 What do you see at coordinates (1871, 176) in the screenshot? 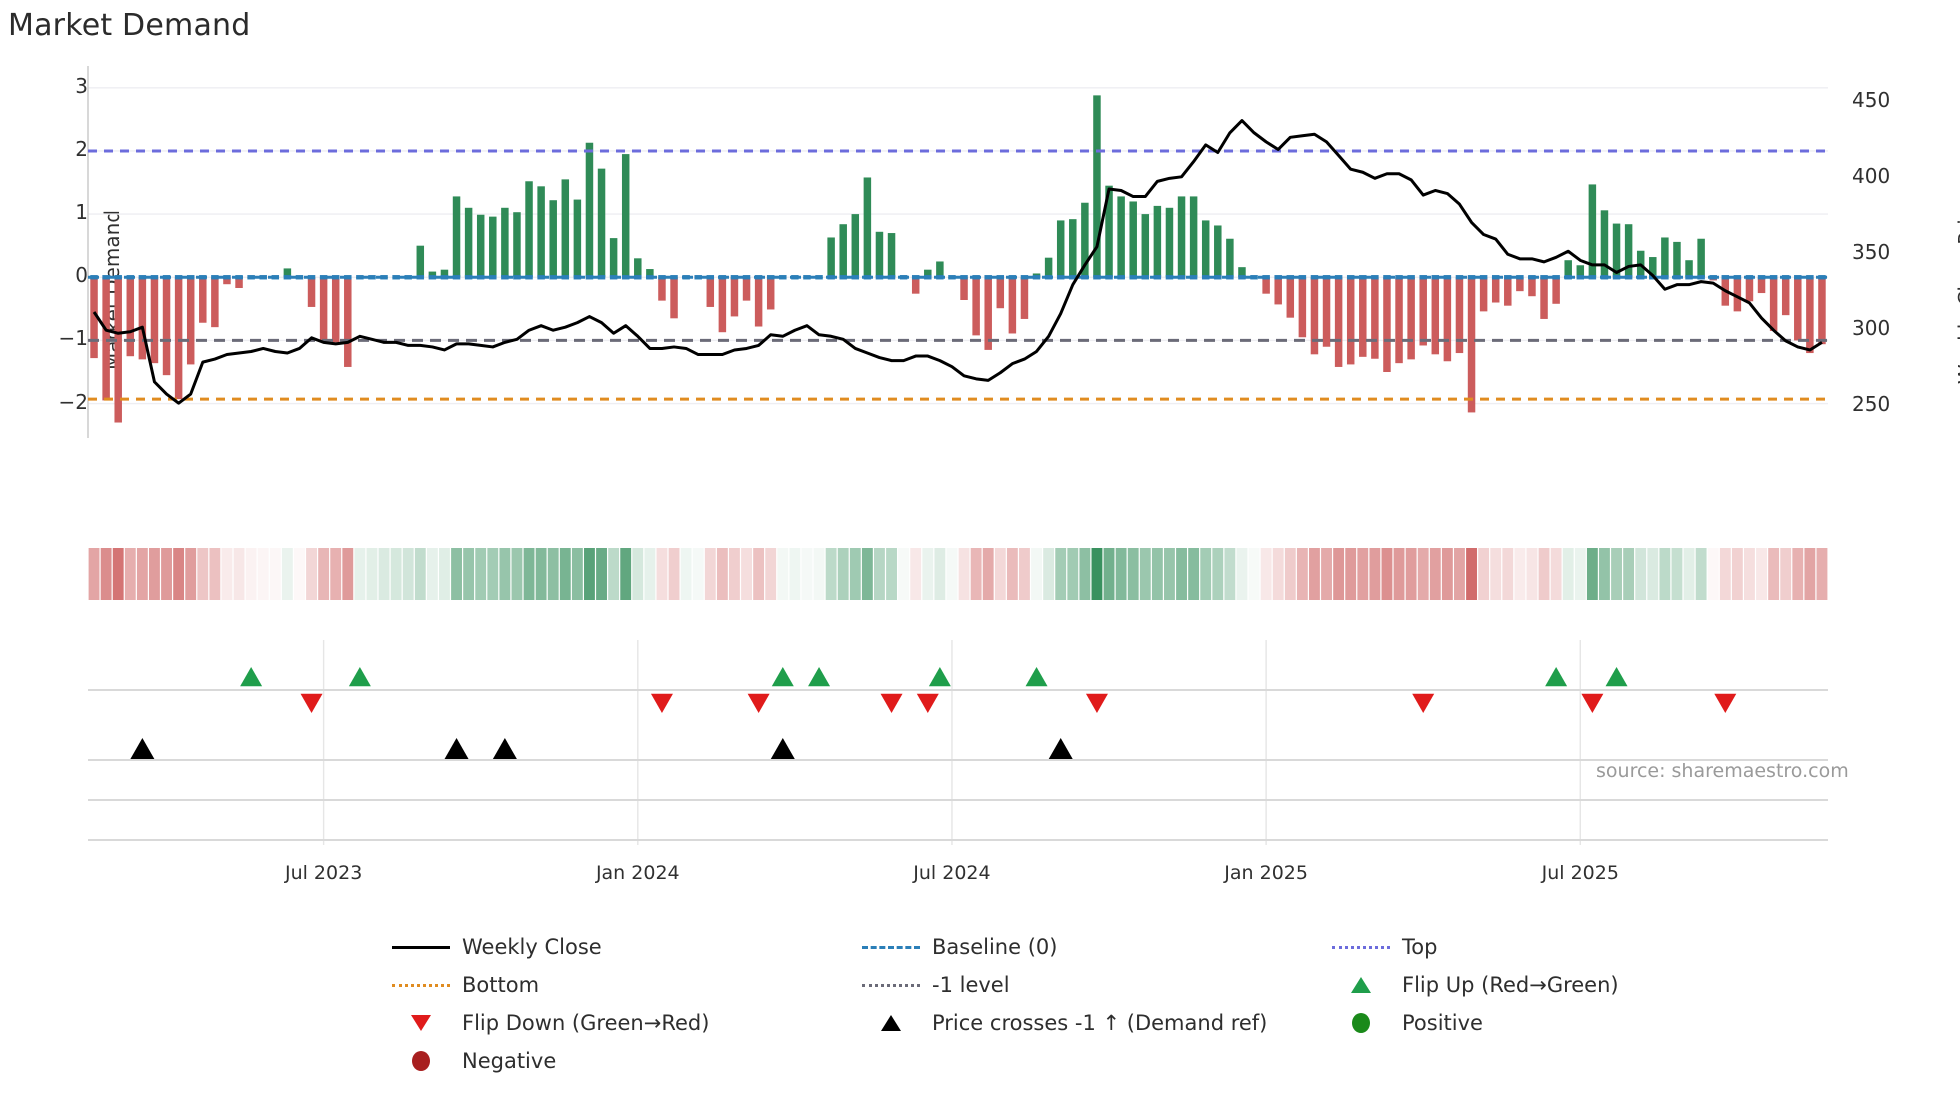
I see `y-tick-right: 400` at bounding box center [1871, 176].